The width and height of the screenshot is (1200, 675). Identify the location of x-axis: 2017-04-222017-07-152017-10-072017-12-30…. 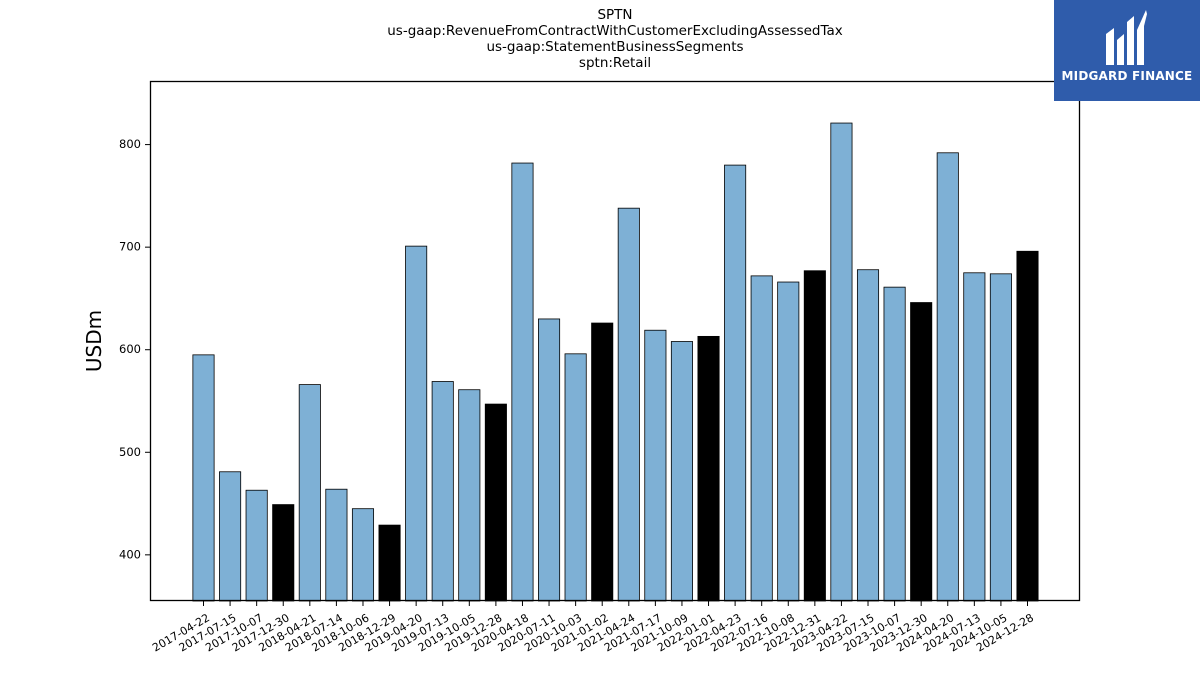
(593, 627).